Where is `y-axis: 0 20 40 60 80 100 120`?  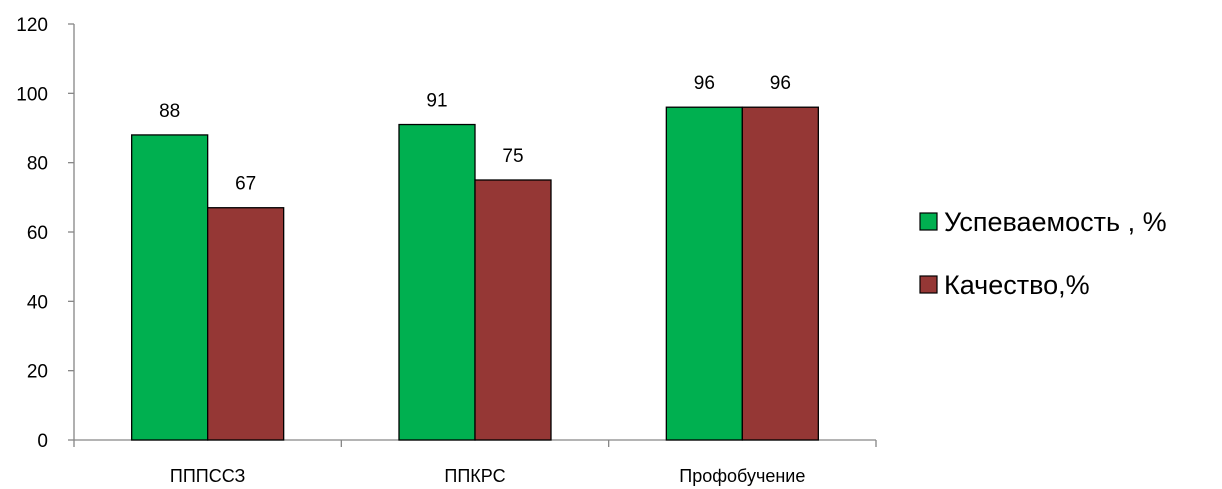 y-axis: 0 20 40 60 80 100 120 is located at coordinates (45, 233).